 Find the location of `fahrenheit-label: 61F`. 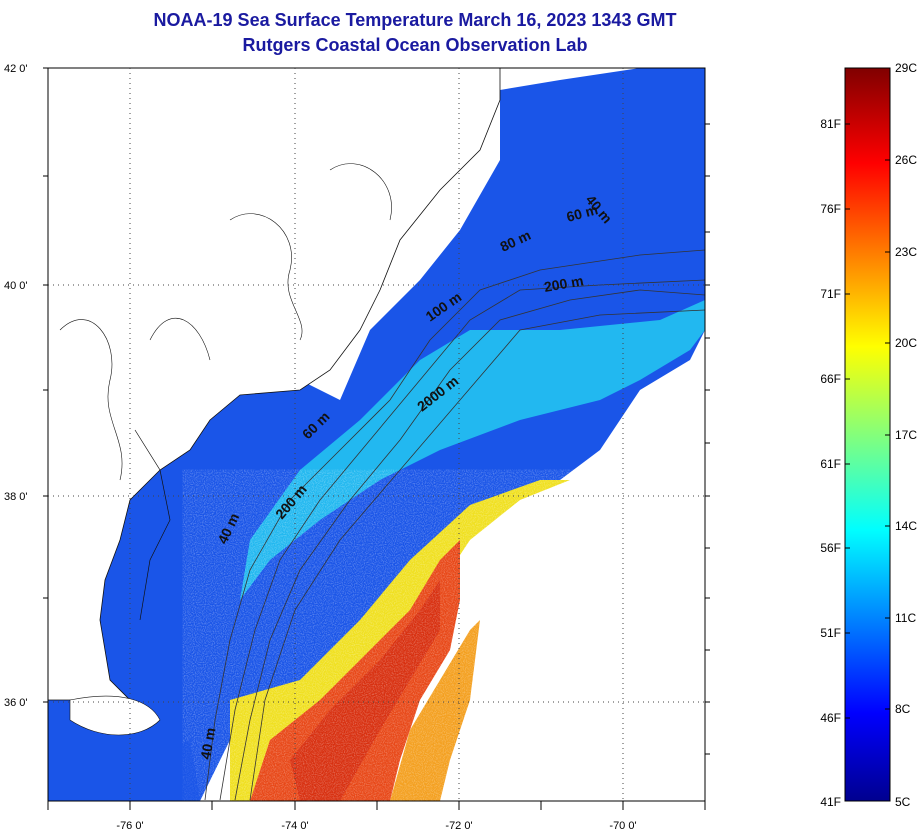

fahrenheit-label: 61F is located at coordinates (830, 464).